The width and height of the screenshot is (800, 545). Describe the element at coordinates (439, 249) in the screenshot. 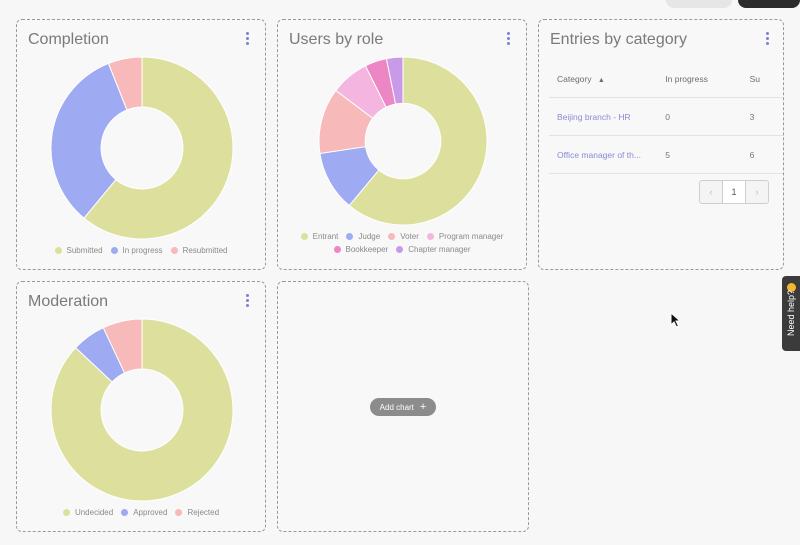

I see `legend-label: Chapter manager` at that location.